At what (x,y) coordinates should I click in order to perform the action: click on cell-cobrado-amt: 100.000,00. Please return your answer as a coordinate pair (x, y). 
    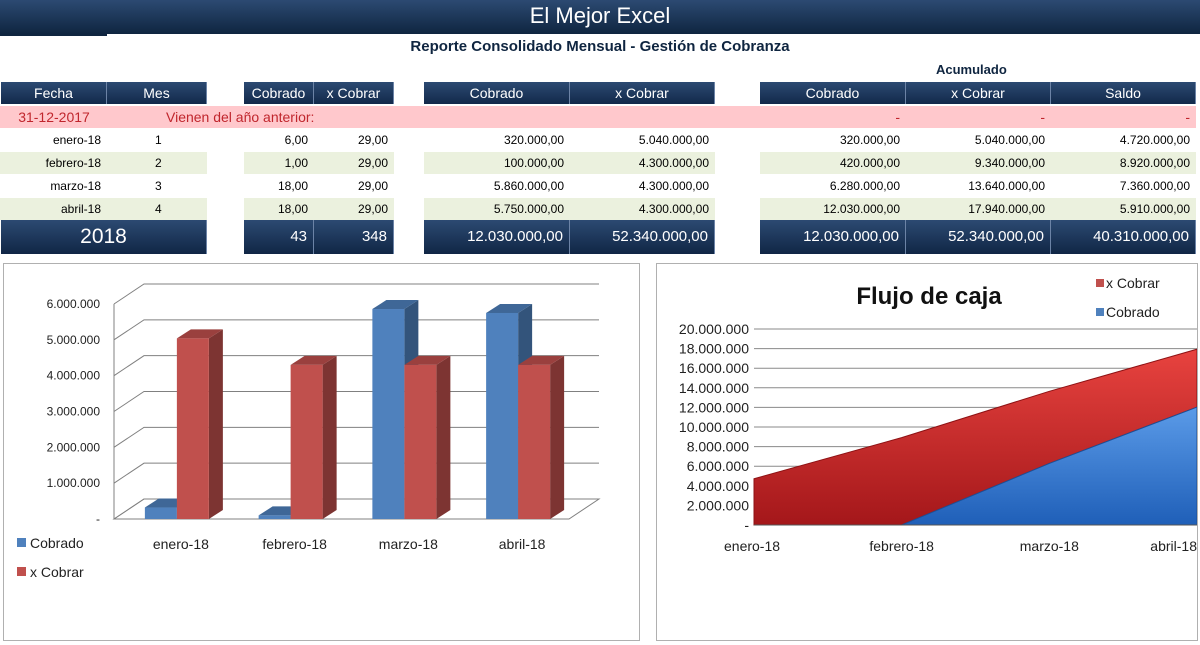
    Looking at the image, I should click on (533, 163).